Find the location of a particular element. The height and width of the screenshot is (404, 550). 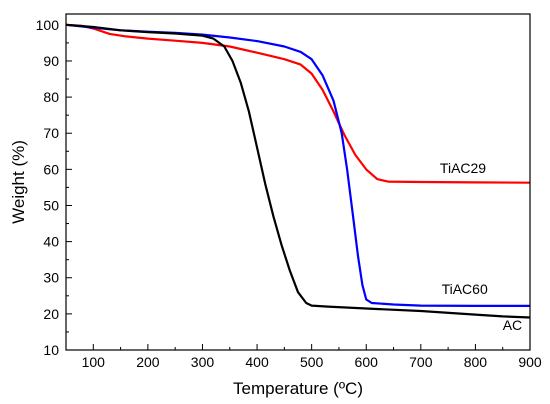

y-tick-label: 60 is located at coordinates (51, 169).